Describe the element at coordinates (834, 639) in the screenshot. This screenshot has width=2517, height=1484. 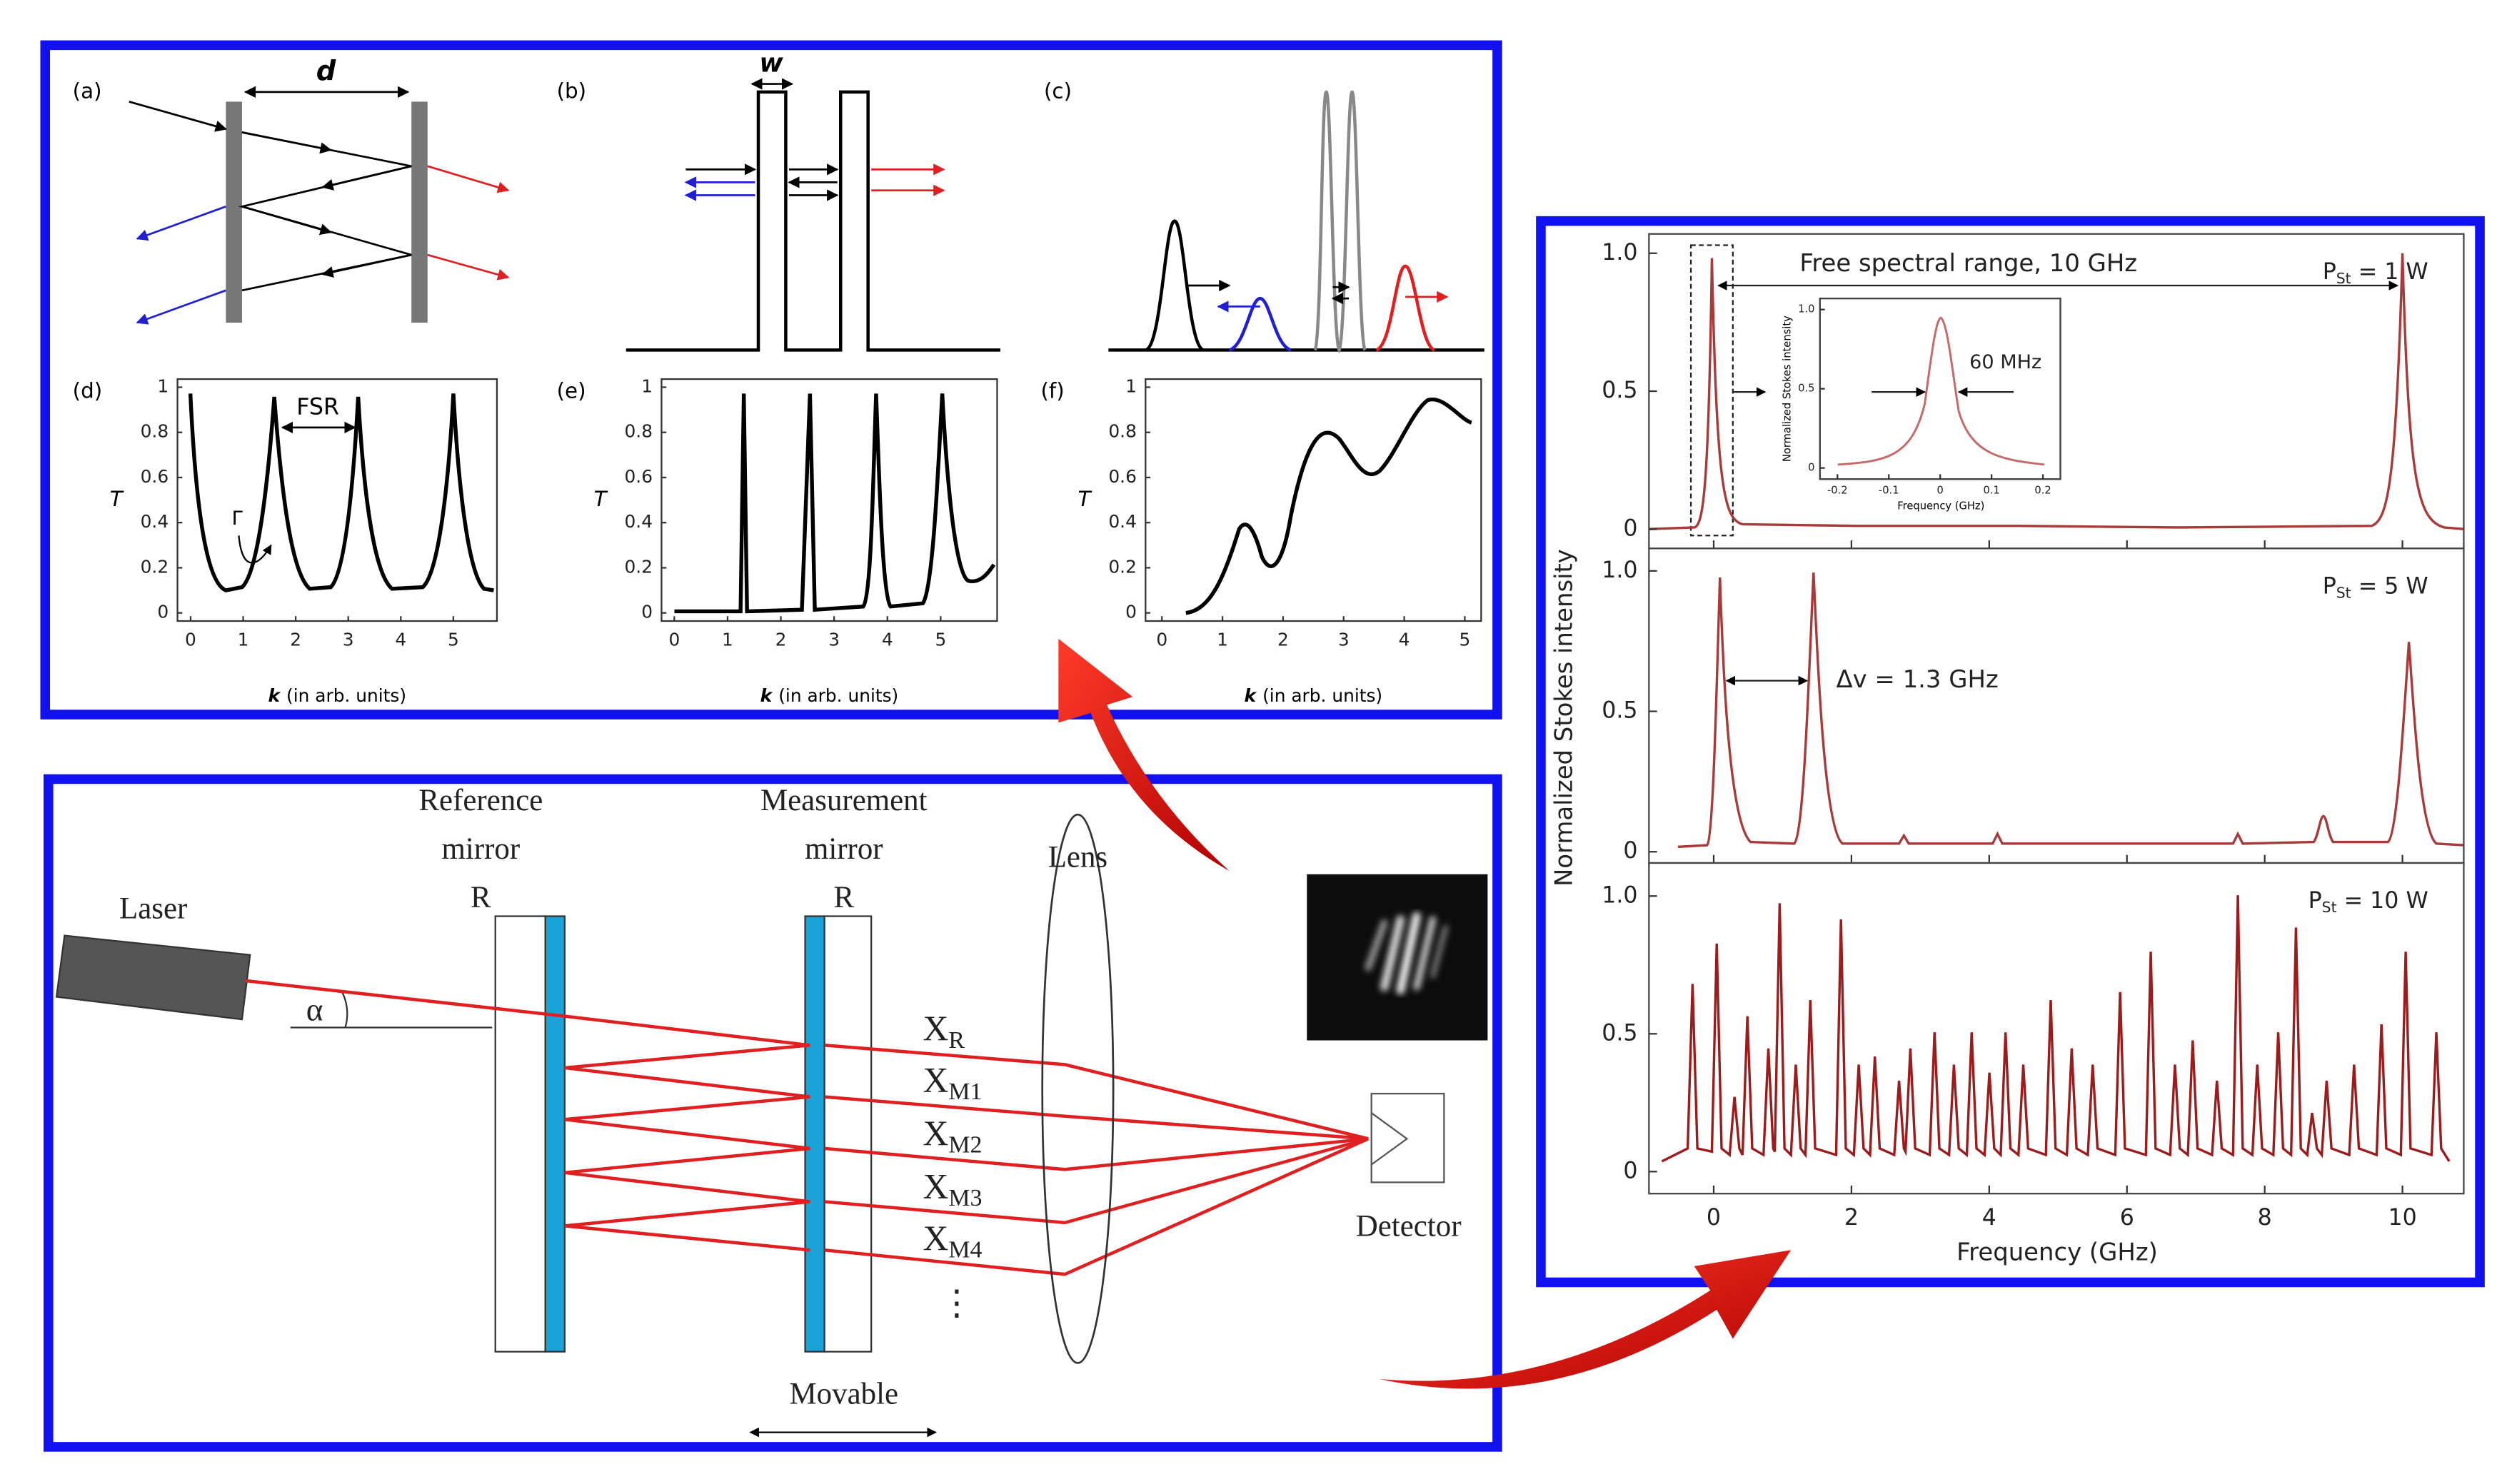
I see `x-tick-label: 3` at that location.